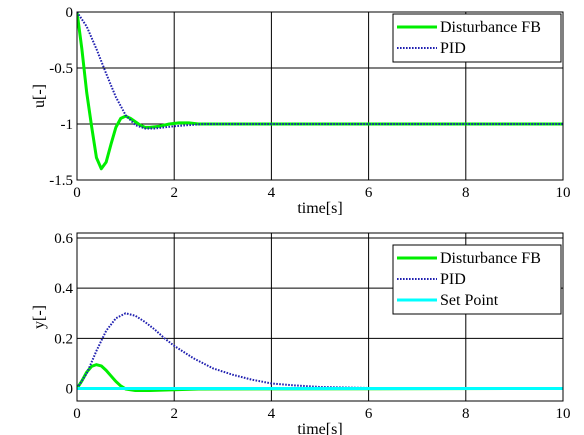  I want to click on legend: Disturbance FB PID, so click(477, 38).